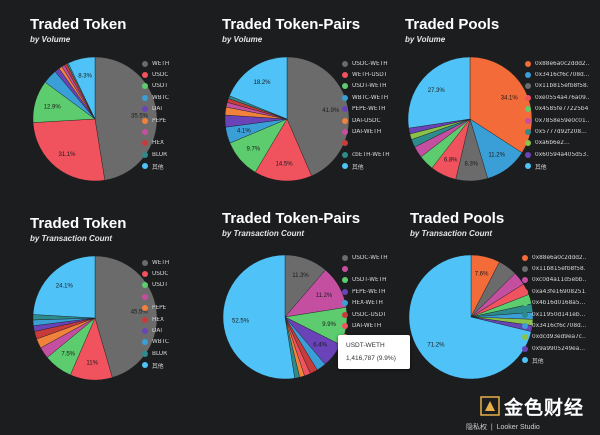 This screenshot has height=435, width=600. I want to click on chart-subtitle: by Transaction Count, so click(71, 238).